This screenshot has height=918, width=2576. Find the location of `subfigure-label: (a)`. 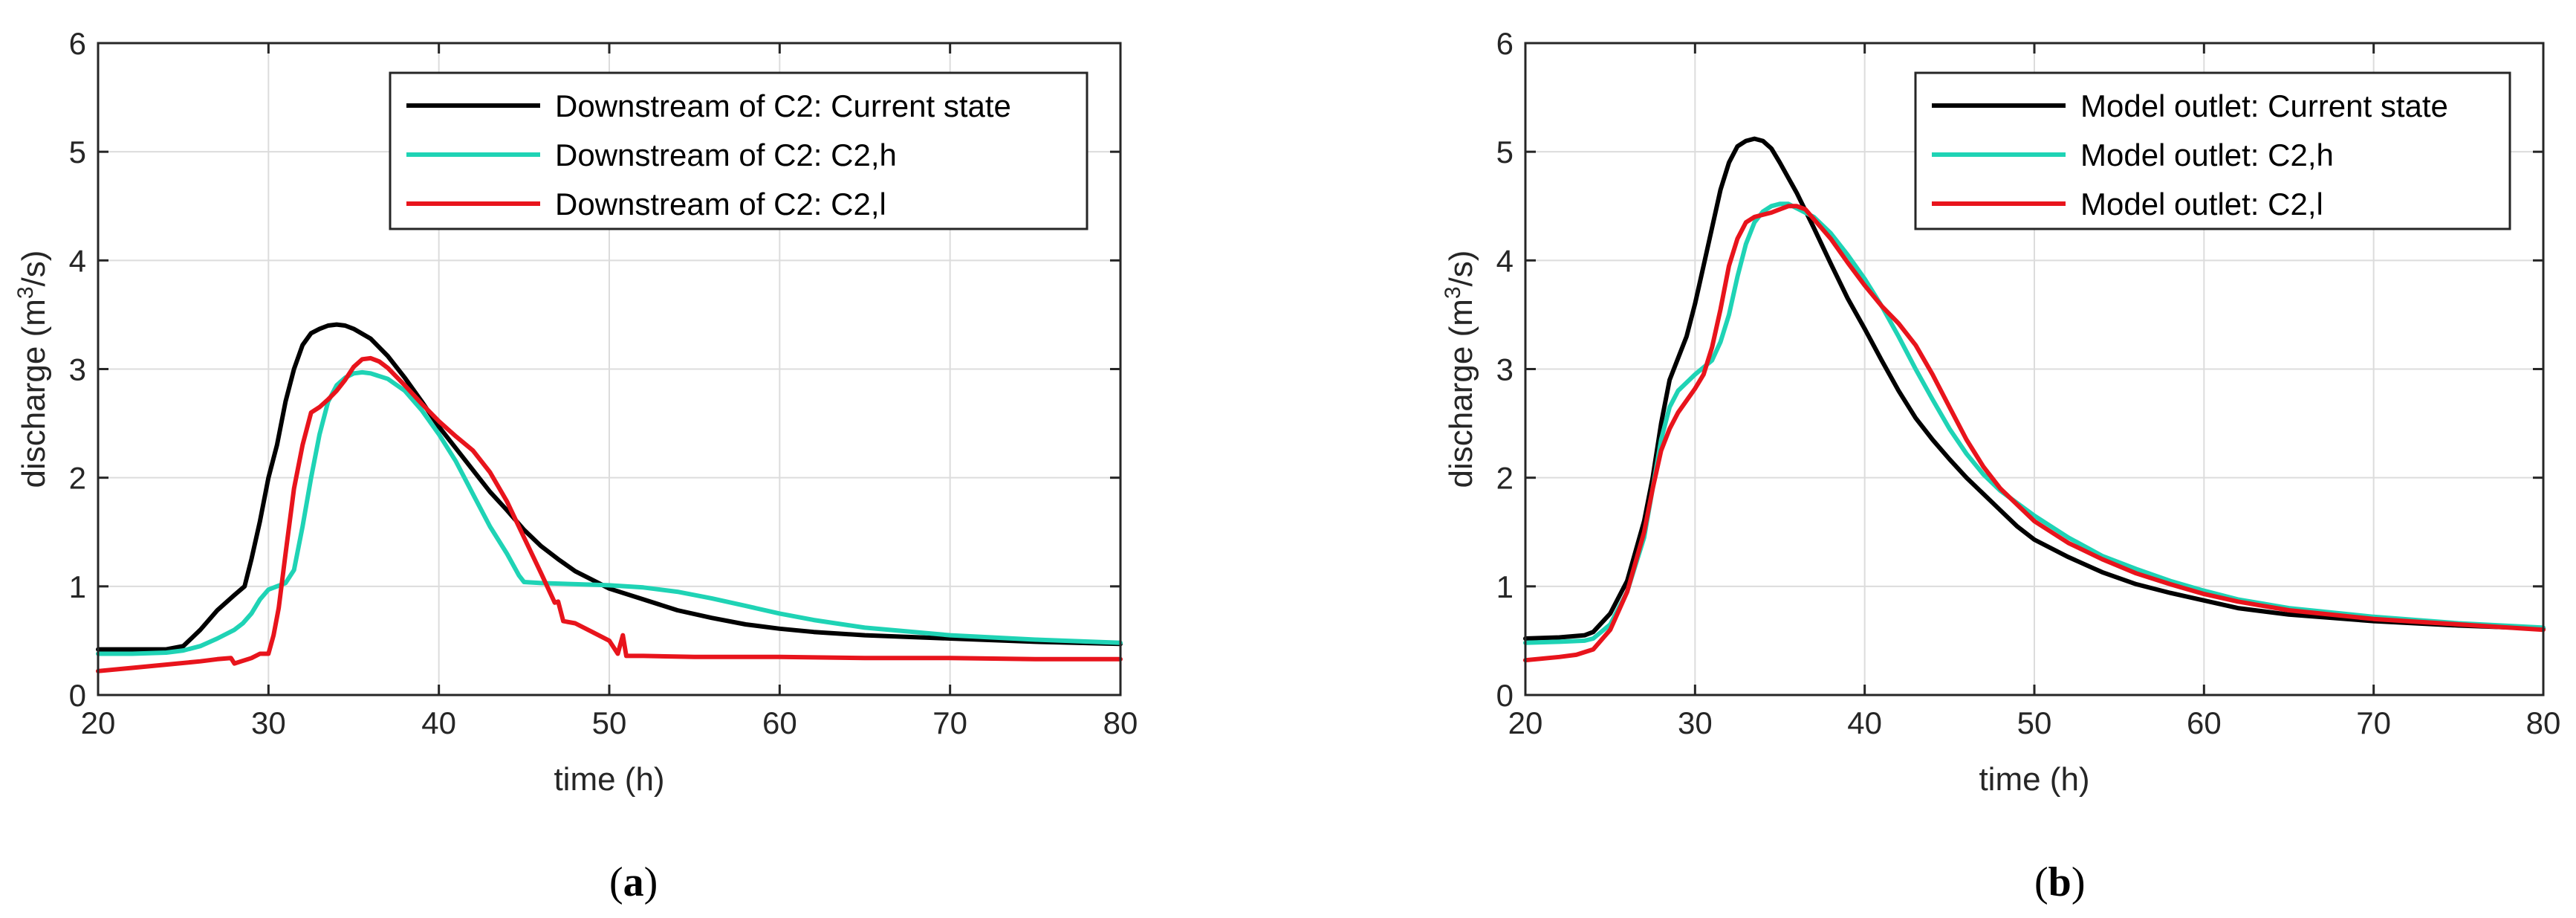

subfigure-label: (a) is located at coordinates (633, 882).